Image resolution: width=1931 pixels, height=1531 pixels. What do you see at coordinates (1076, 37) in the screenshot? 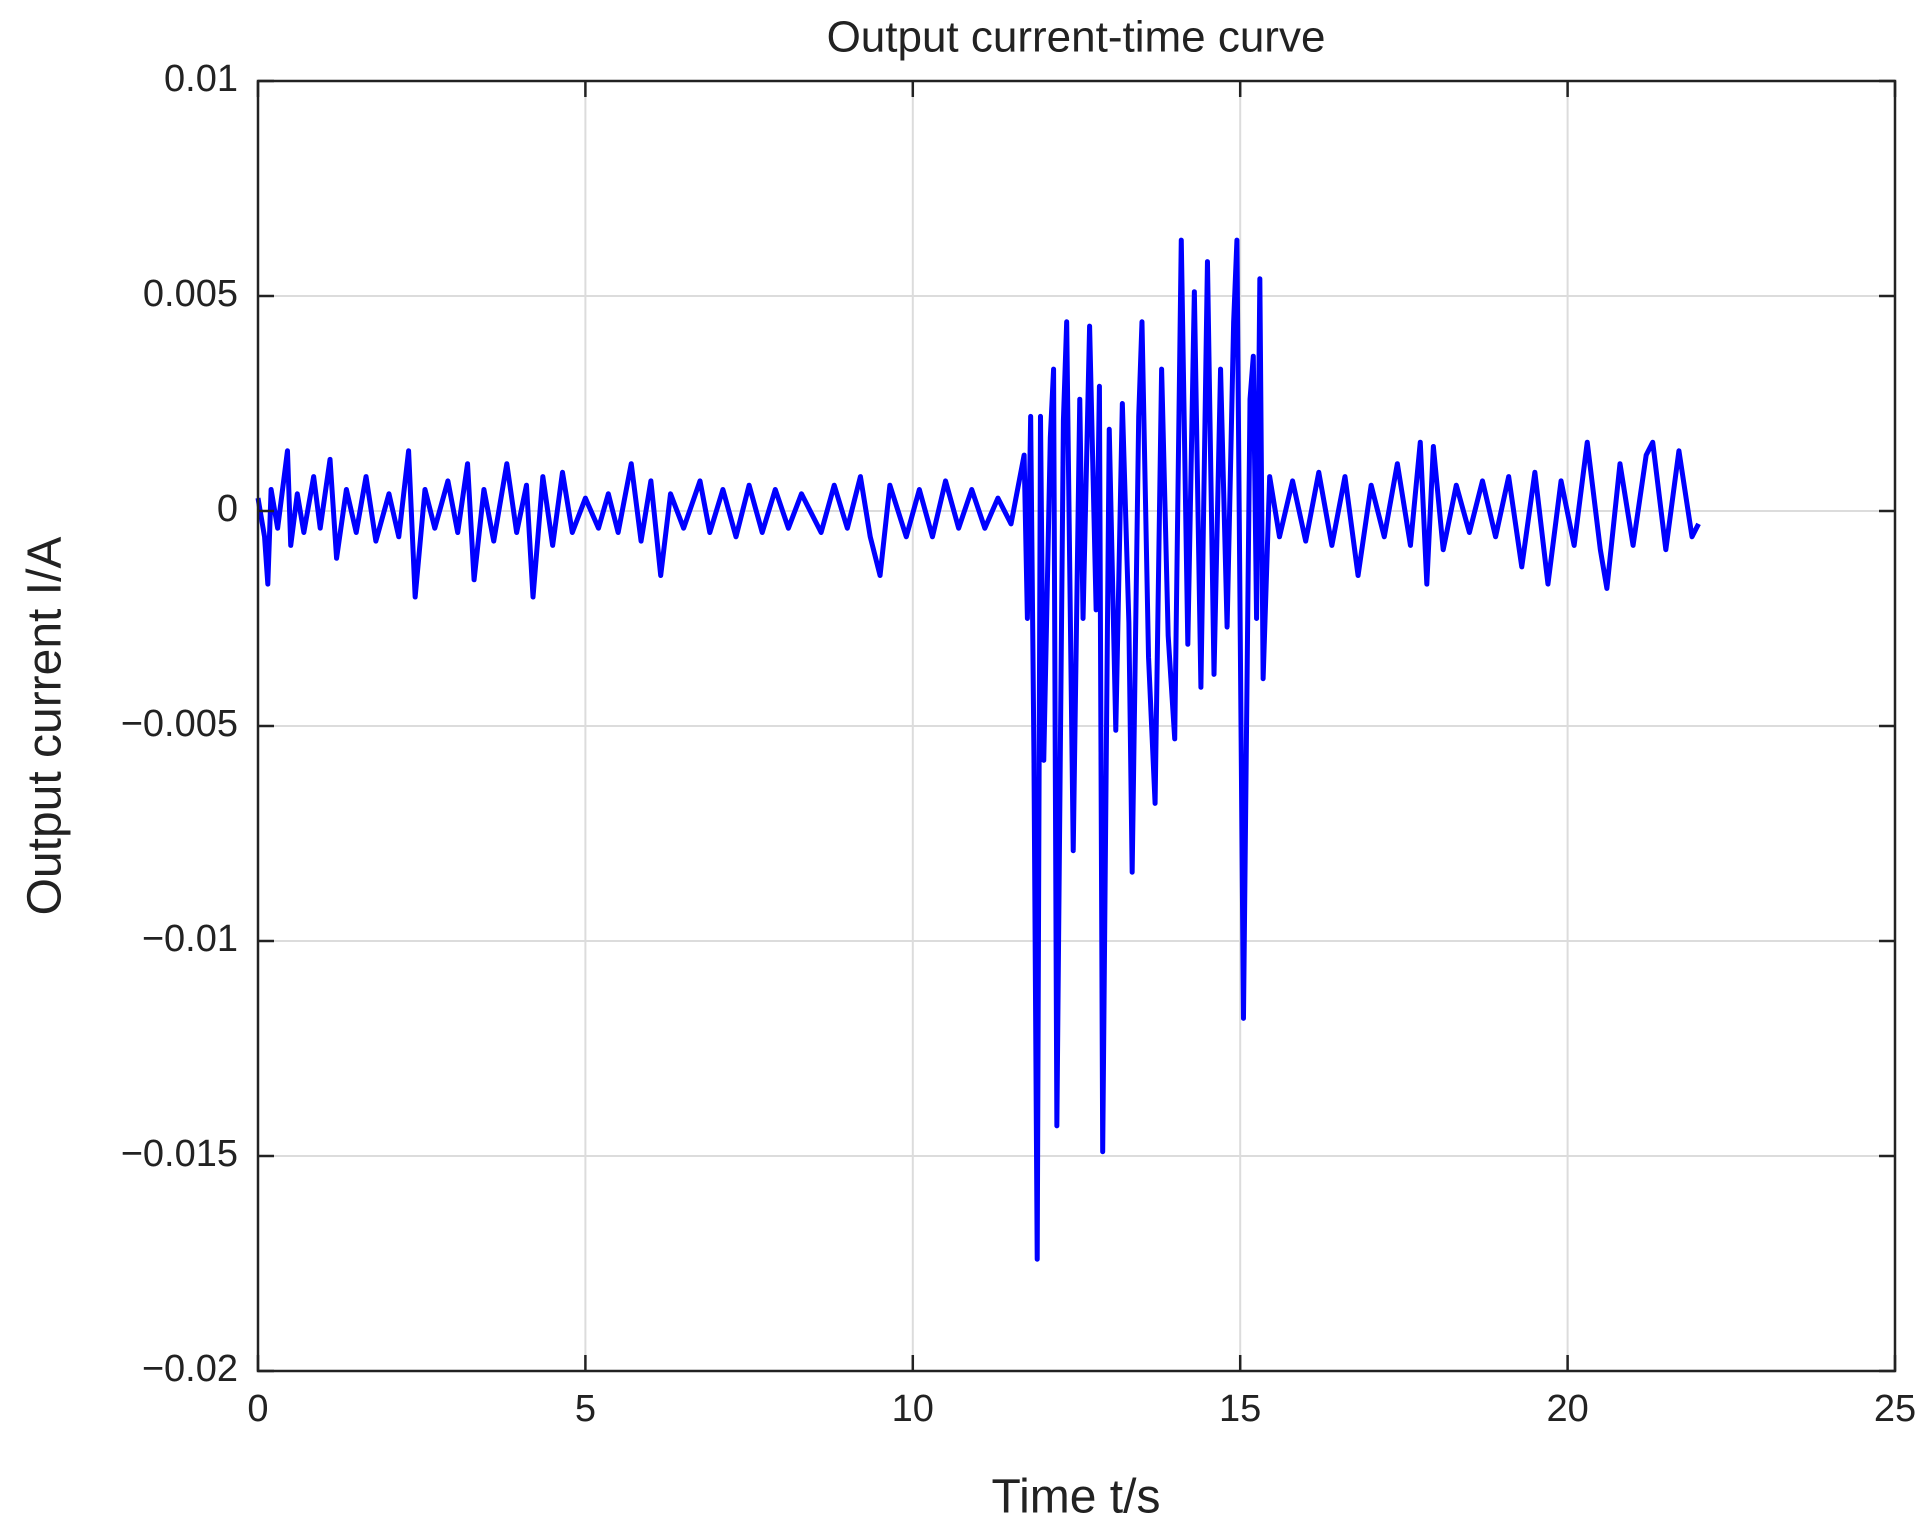
I see `chart-title: Output current-time curve` at bounding box center [1076, 37].